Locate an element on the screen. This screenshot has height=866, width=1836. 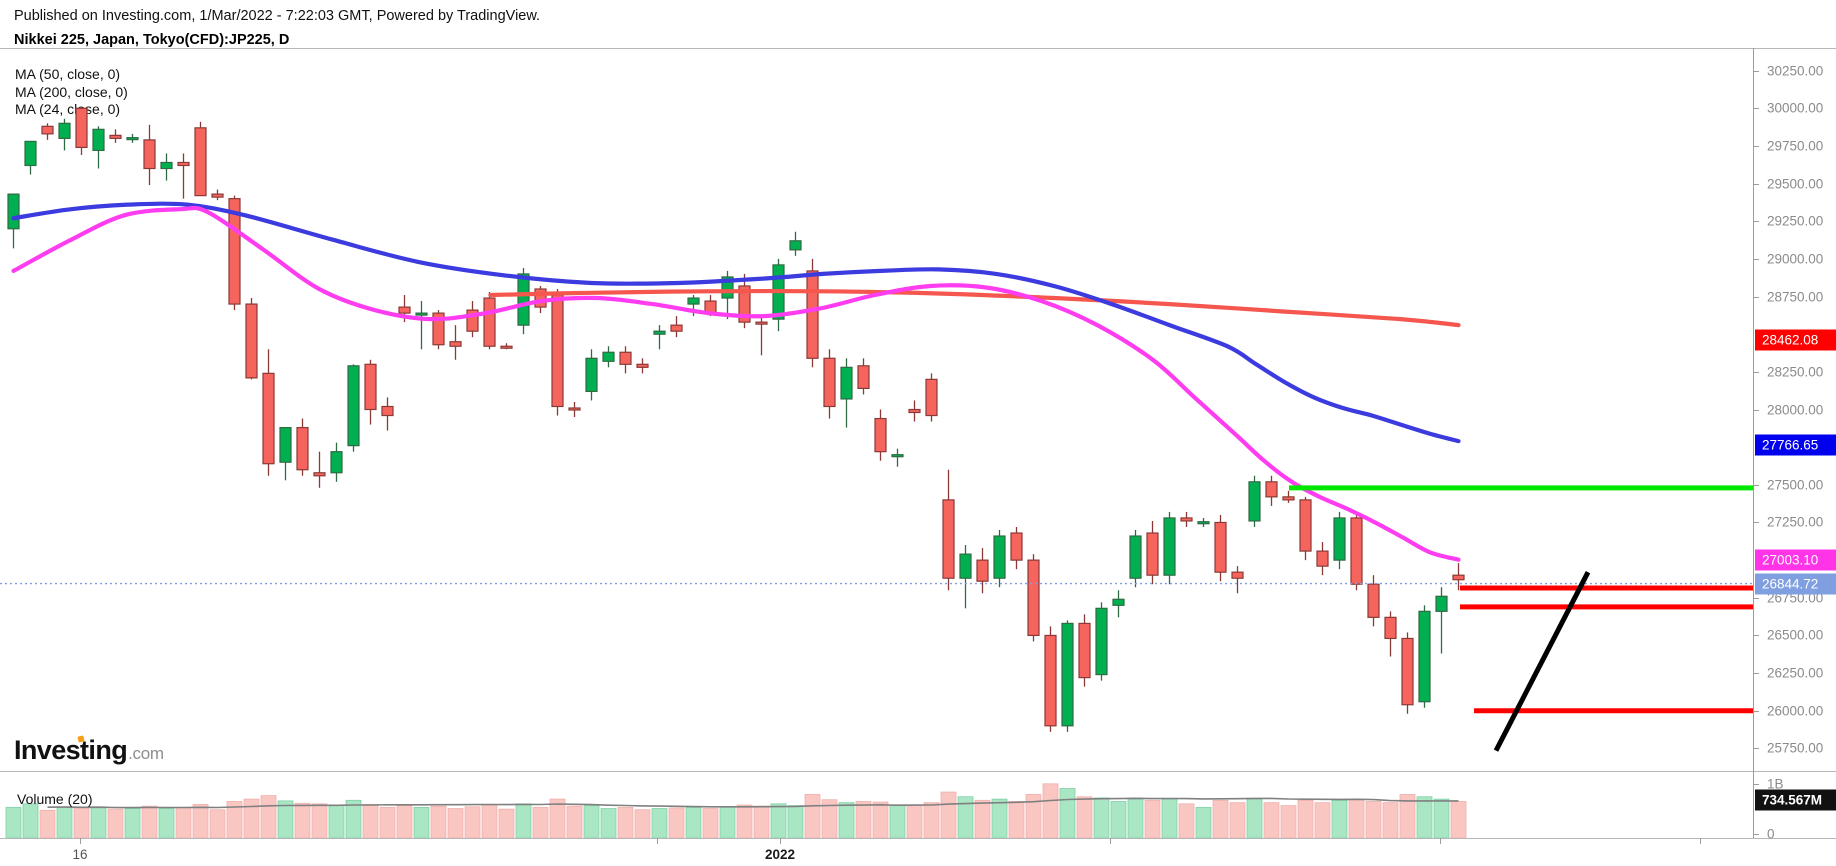
time-tick-label: 2022 is located at coordinates (780, 854).